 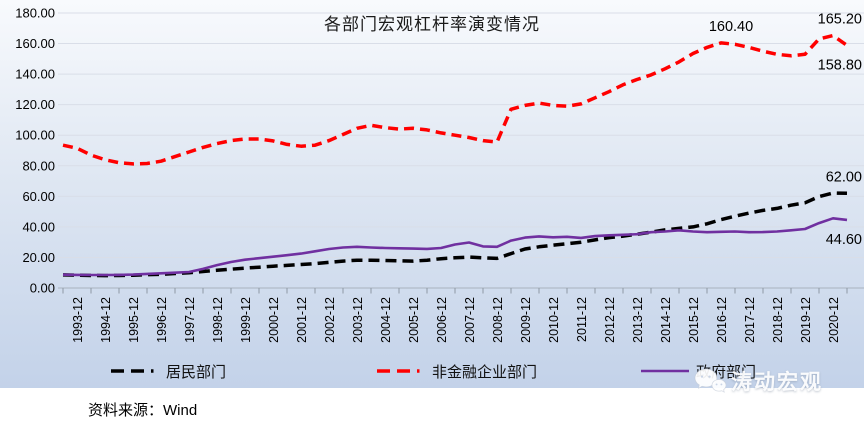 What do you see at coordinates (694, 320) in the screenshot?
I see `x-axis-label: 2015-12` at bounding box center [694, 320].